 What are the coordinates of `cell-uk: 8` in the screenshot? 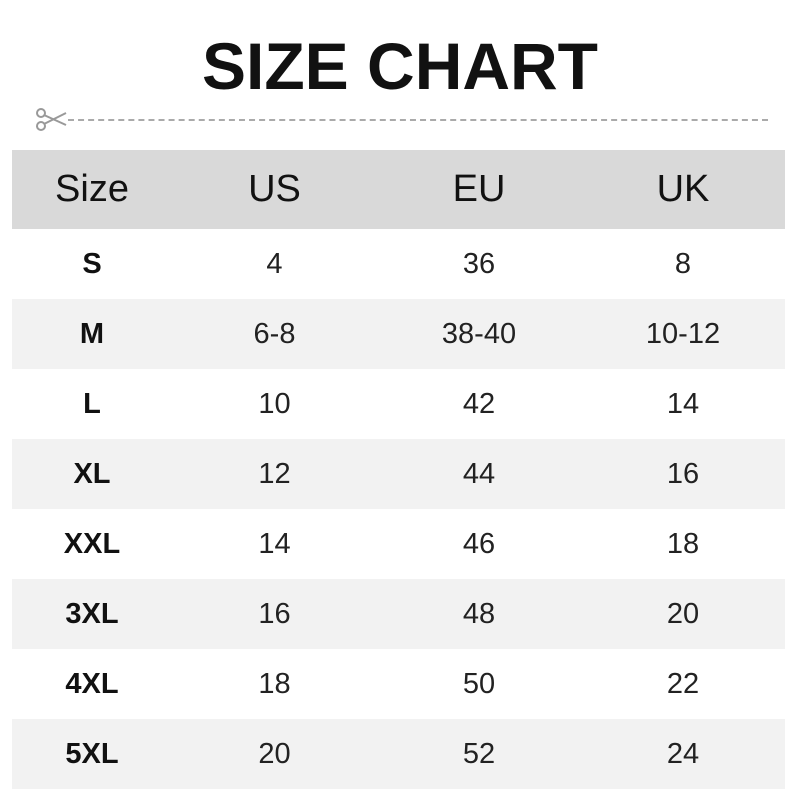 It's located at (683, 263).